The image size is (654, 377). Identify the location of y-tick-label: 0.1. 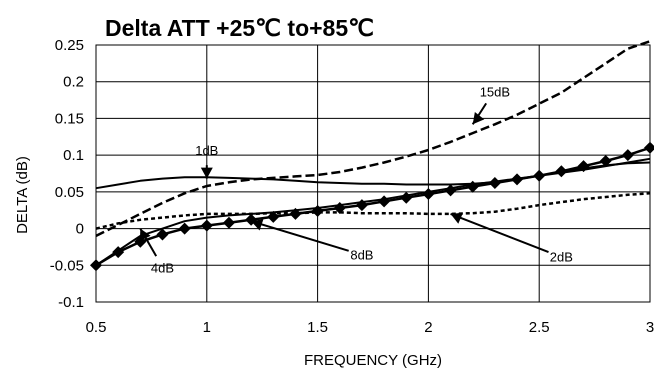
(73, 155).